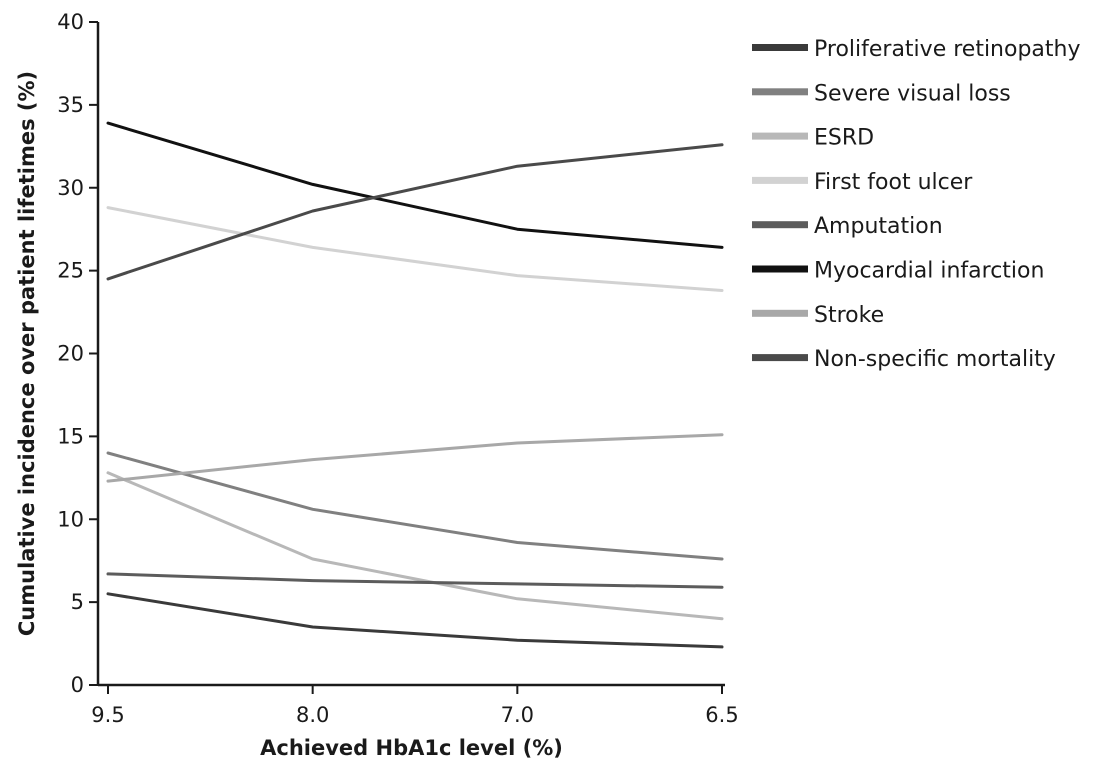  Describe the element at coordinates (878, 226) in the screenshot. I see `legend-label: Amputation` at that location.